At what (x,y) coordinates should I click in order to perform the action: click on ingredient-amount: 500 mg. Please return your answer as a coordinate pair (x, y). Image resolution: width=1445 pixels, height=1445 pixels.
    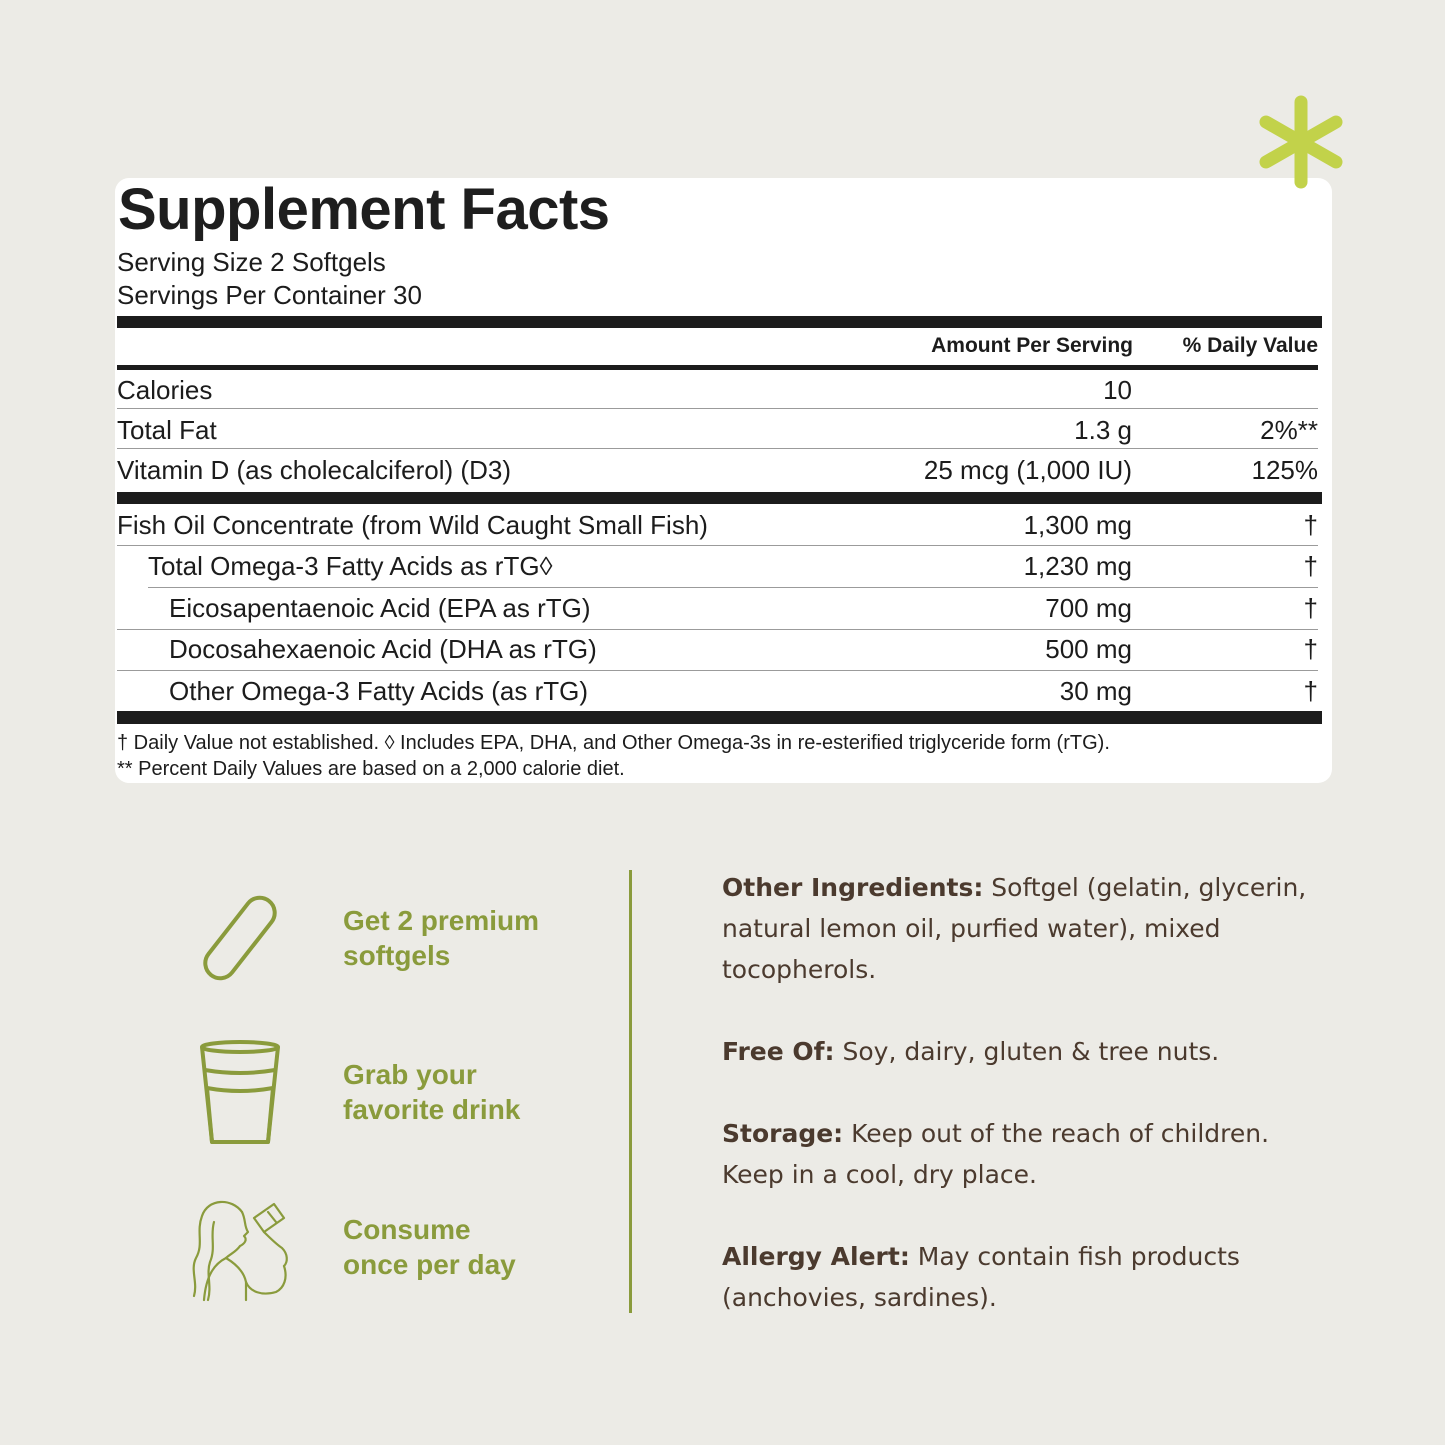
    Looking at the image, I should click on (1088, 649).